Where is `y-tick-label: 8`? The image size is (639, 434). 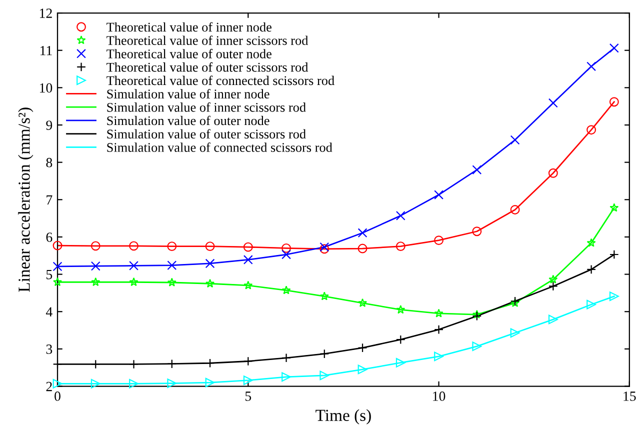 y-tick-label: 8 is located at coordinates (49, 163).